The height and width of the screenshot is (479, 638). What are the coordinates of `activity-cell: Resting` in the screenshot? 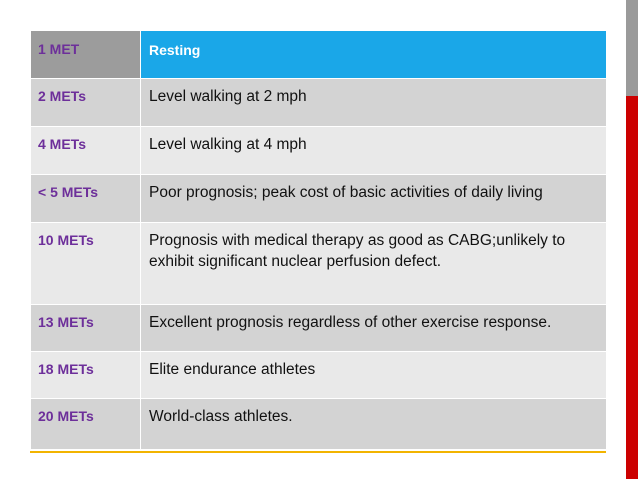 It's located at (373, 54).